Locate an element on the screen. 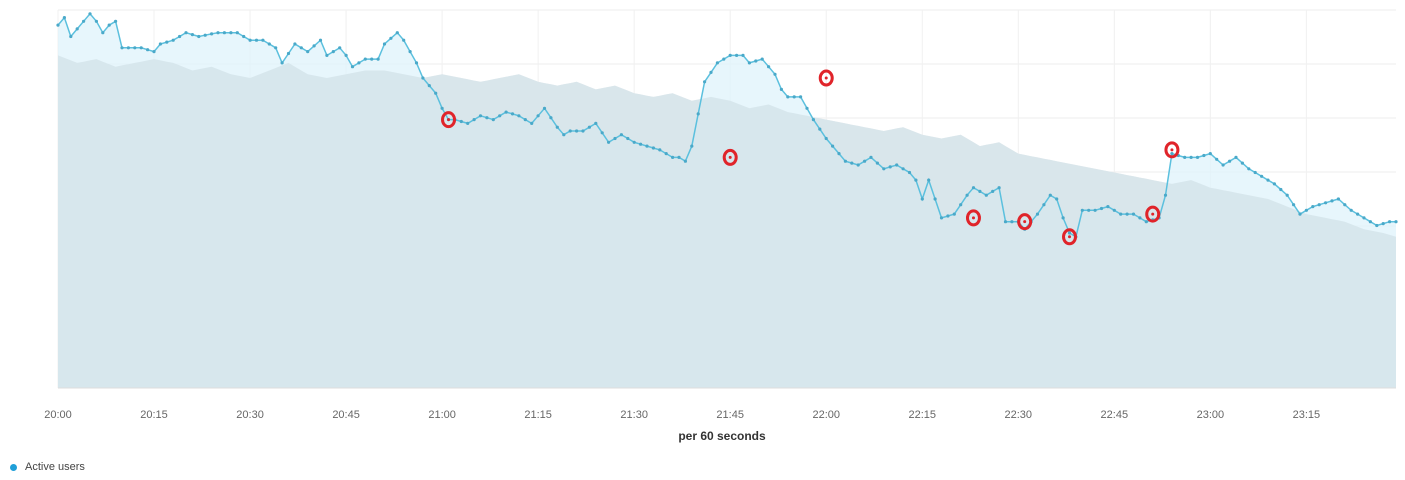 This screenshot has width=1405, height=480. x-tick-label: 23:15 is located at coordinates (1307, 415).